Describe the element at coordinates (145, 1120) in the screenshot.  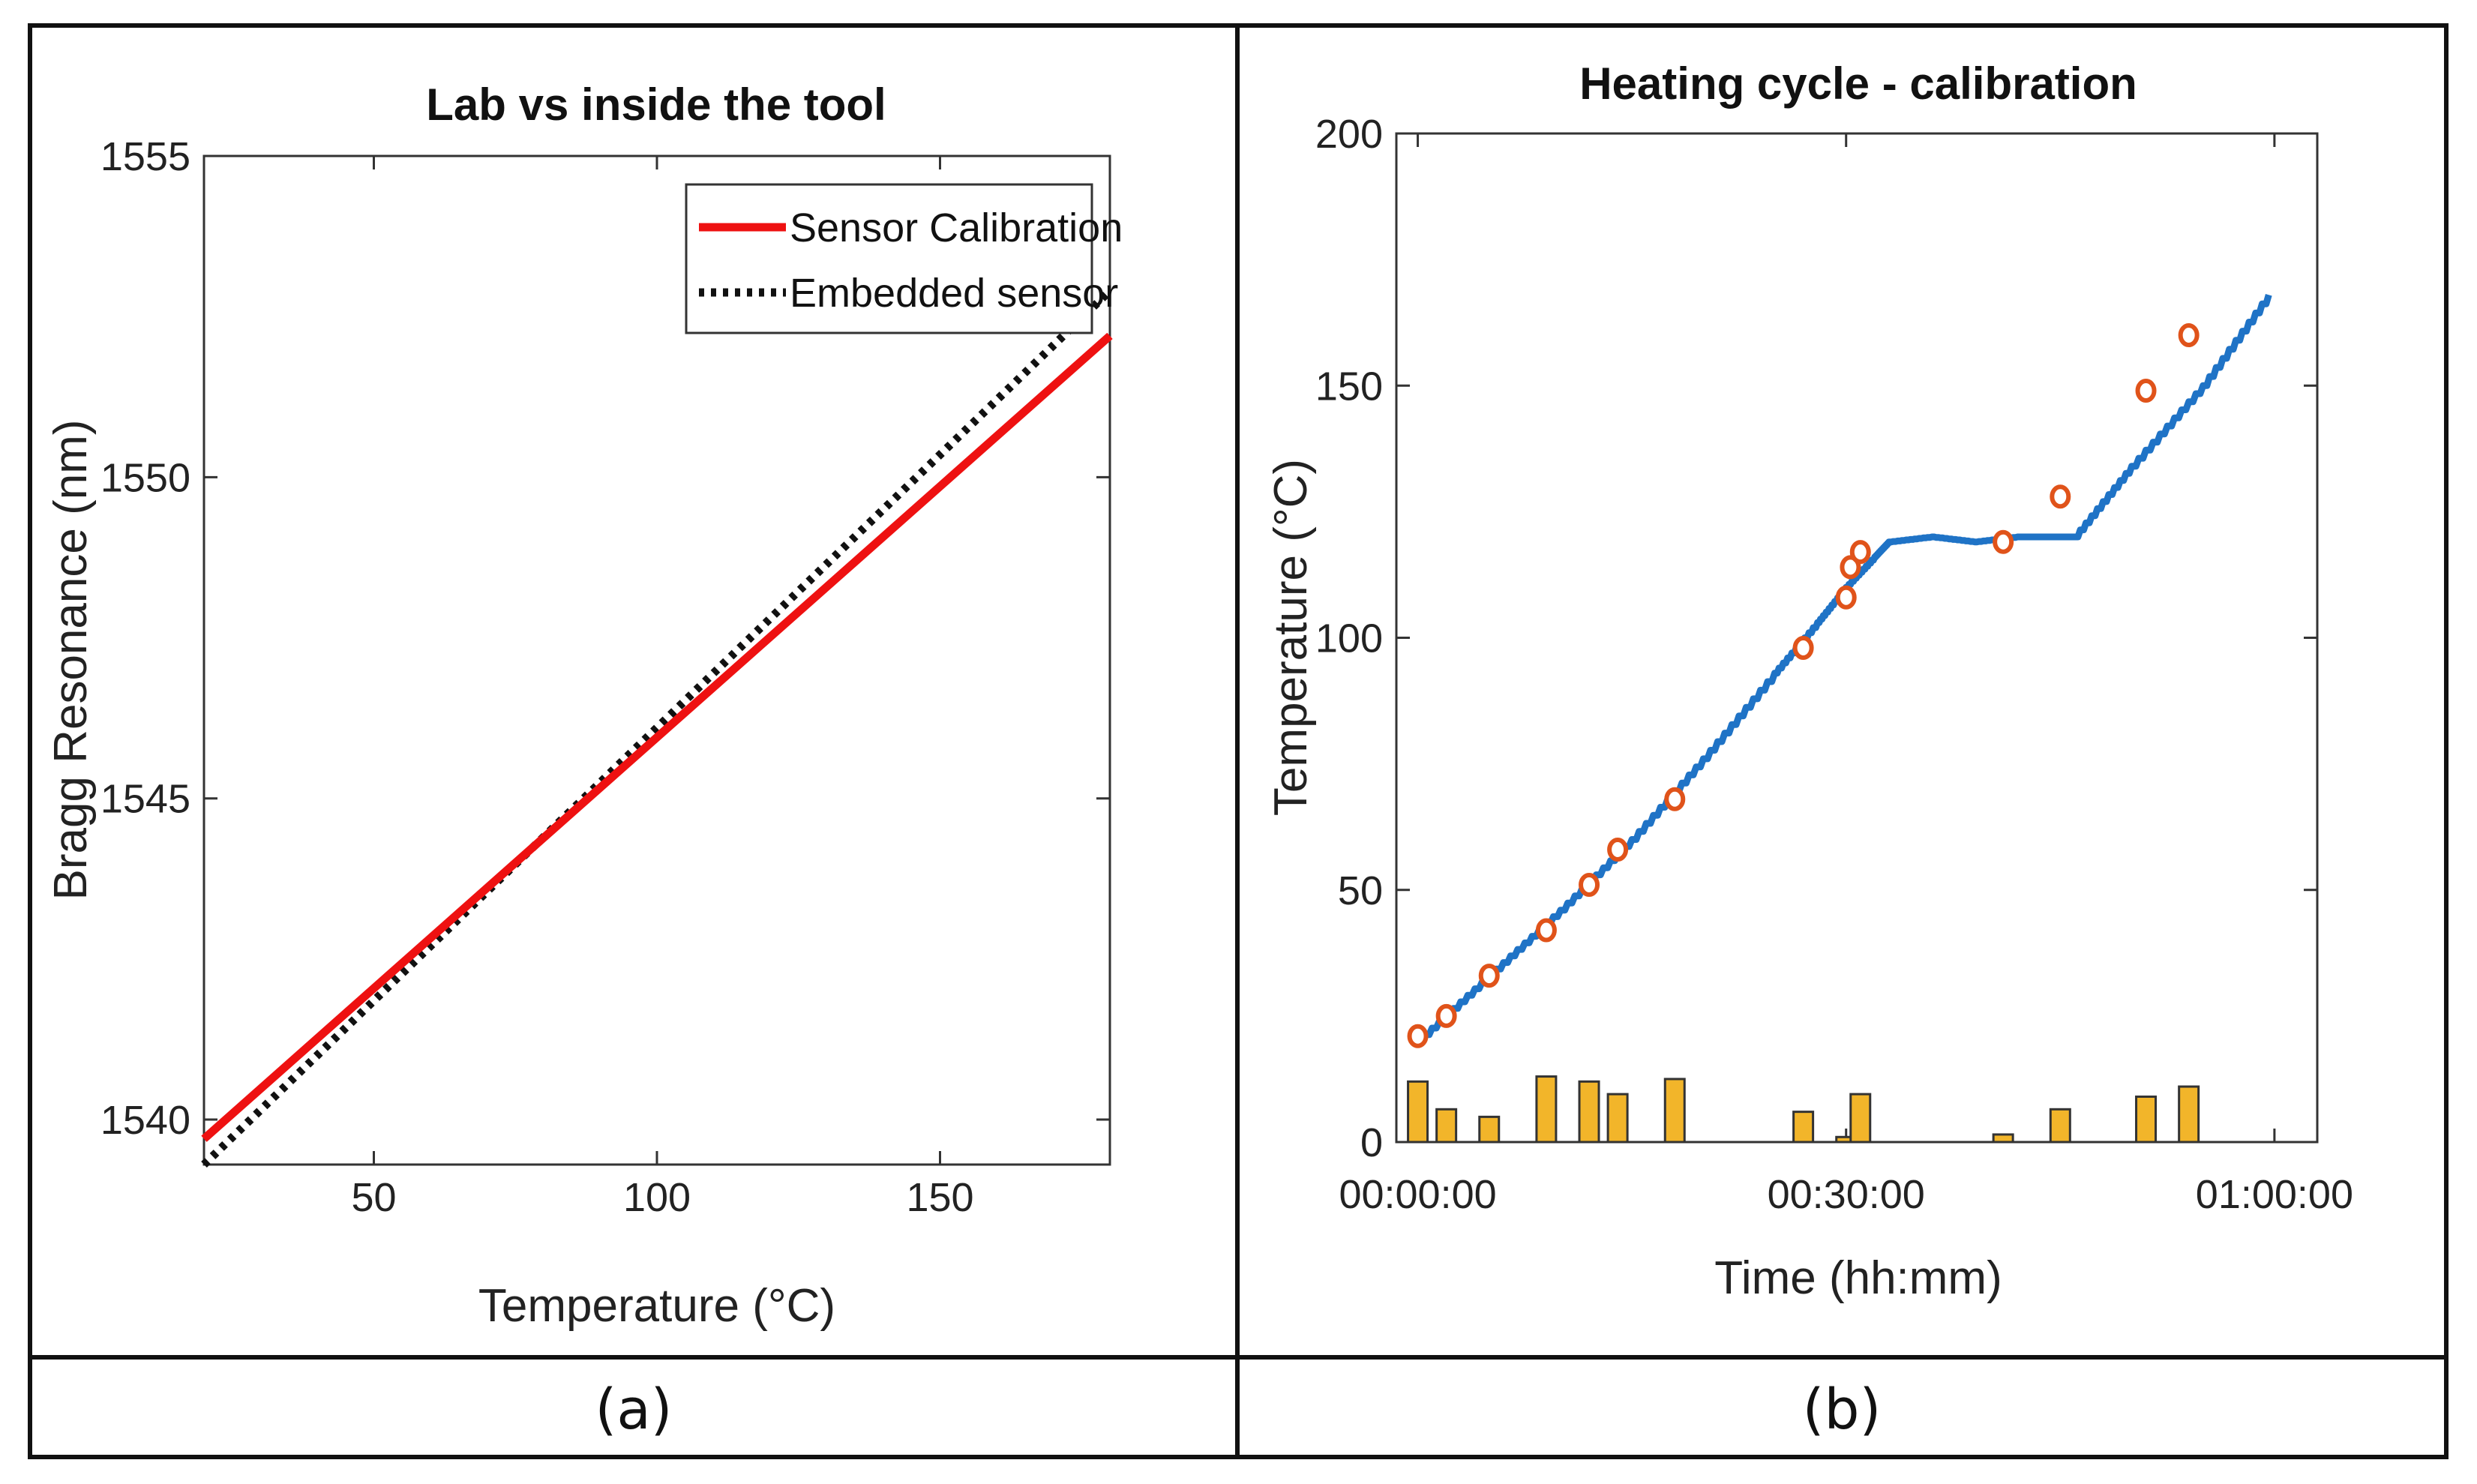
I see `y-tick-label: 1540` at that location.